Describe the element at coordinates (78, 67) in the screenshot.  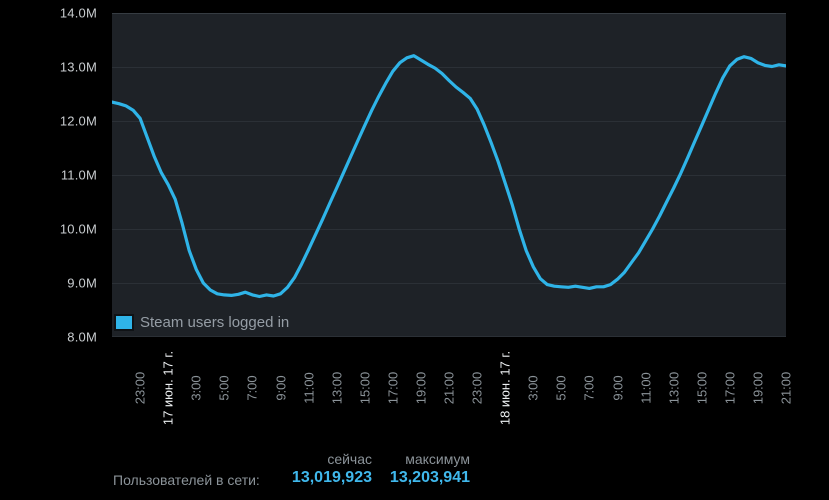
I see `y-axis-tick-label: 13.0M` at that location.